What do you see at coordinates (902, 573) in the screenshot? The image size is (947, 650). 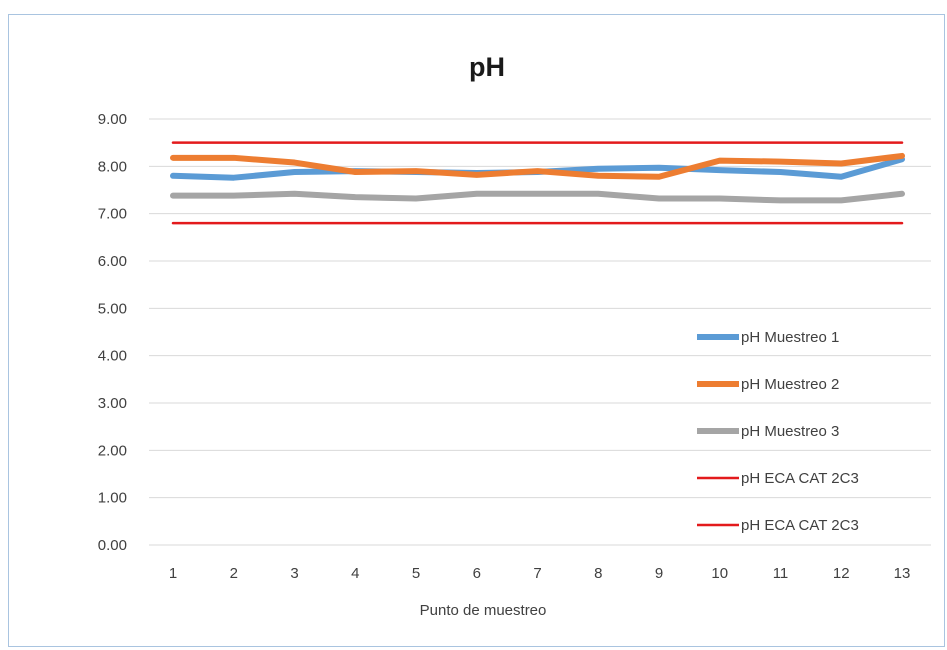 I see `x-tick-label: 13` at bounding box center [902, 573].